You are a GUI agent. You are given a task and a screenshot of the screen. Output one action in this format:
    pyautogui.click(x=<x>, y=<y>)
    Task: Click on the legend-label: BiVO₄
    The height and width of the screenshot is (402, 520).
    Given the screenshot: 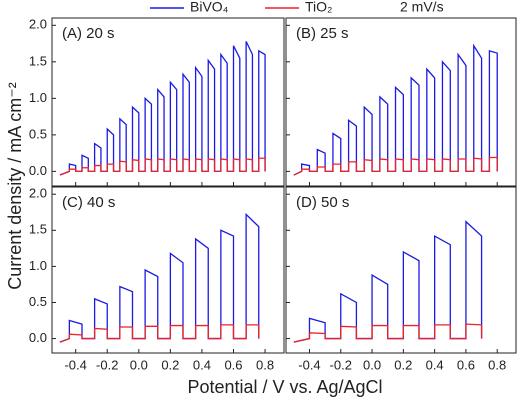 What is the action you would take?
    pyautogui.click(x=209, y=7)
    